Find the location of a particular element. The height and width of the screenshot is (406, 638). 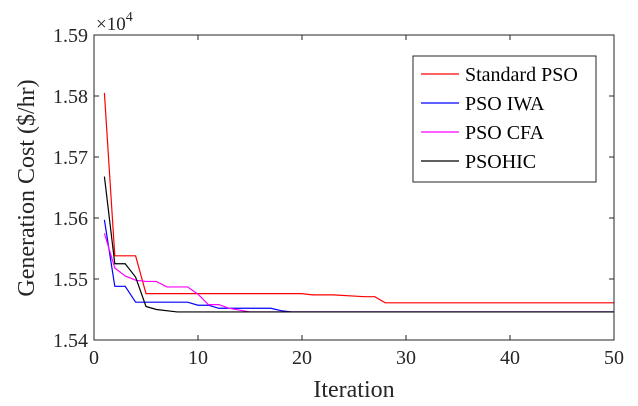

legend-label-psohic: PSOHIC is located at coordinates (500, 162).